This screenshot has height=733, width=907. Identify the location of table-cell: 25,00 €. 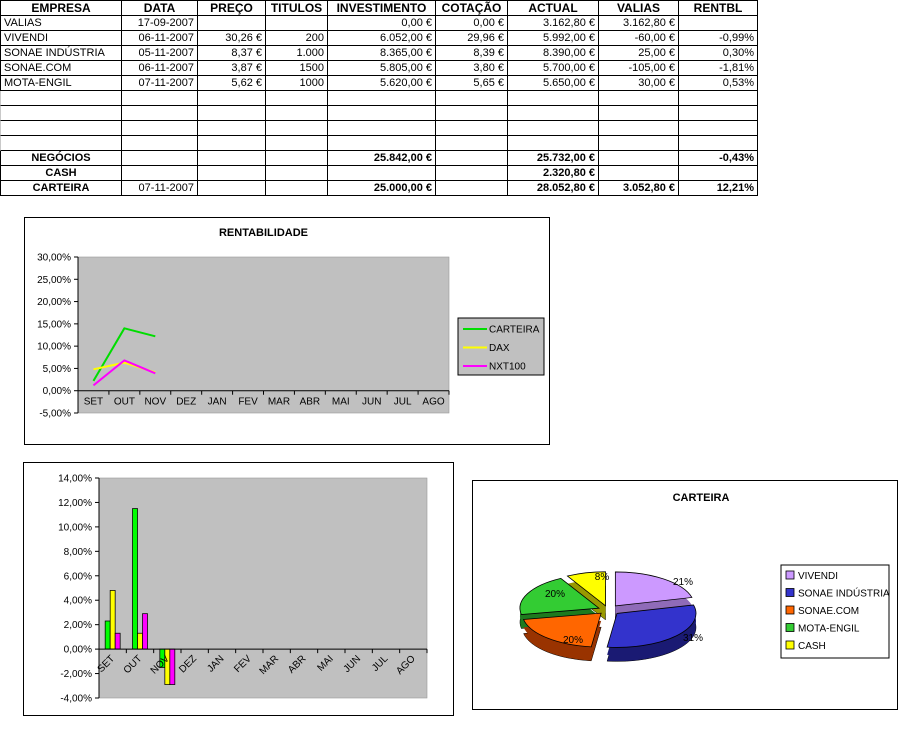
(639, 53).